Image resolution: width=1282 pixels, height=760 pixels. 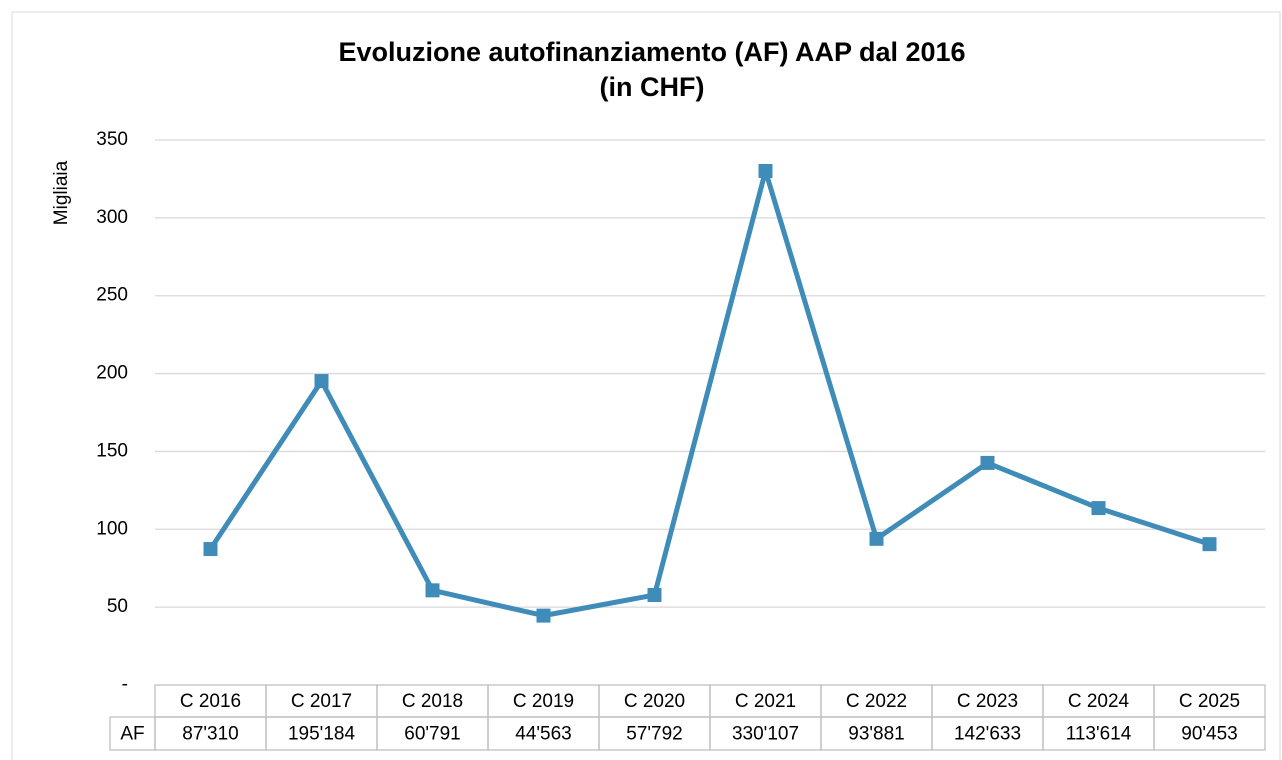 What do you see at coordinates (432, 701) in the screenshot?
I see `x-tick-label: C 2018` at bounding box center [432, 701].